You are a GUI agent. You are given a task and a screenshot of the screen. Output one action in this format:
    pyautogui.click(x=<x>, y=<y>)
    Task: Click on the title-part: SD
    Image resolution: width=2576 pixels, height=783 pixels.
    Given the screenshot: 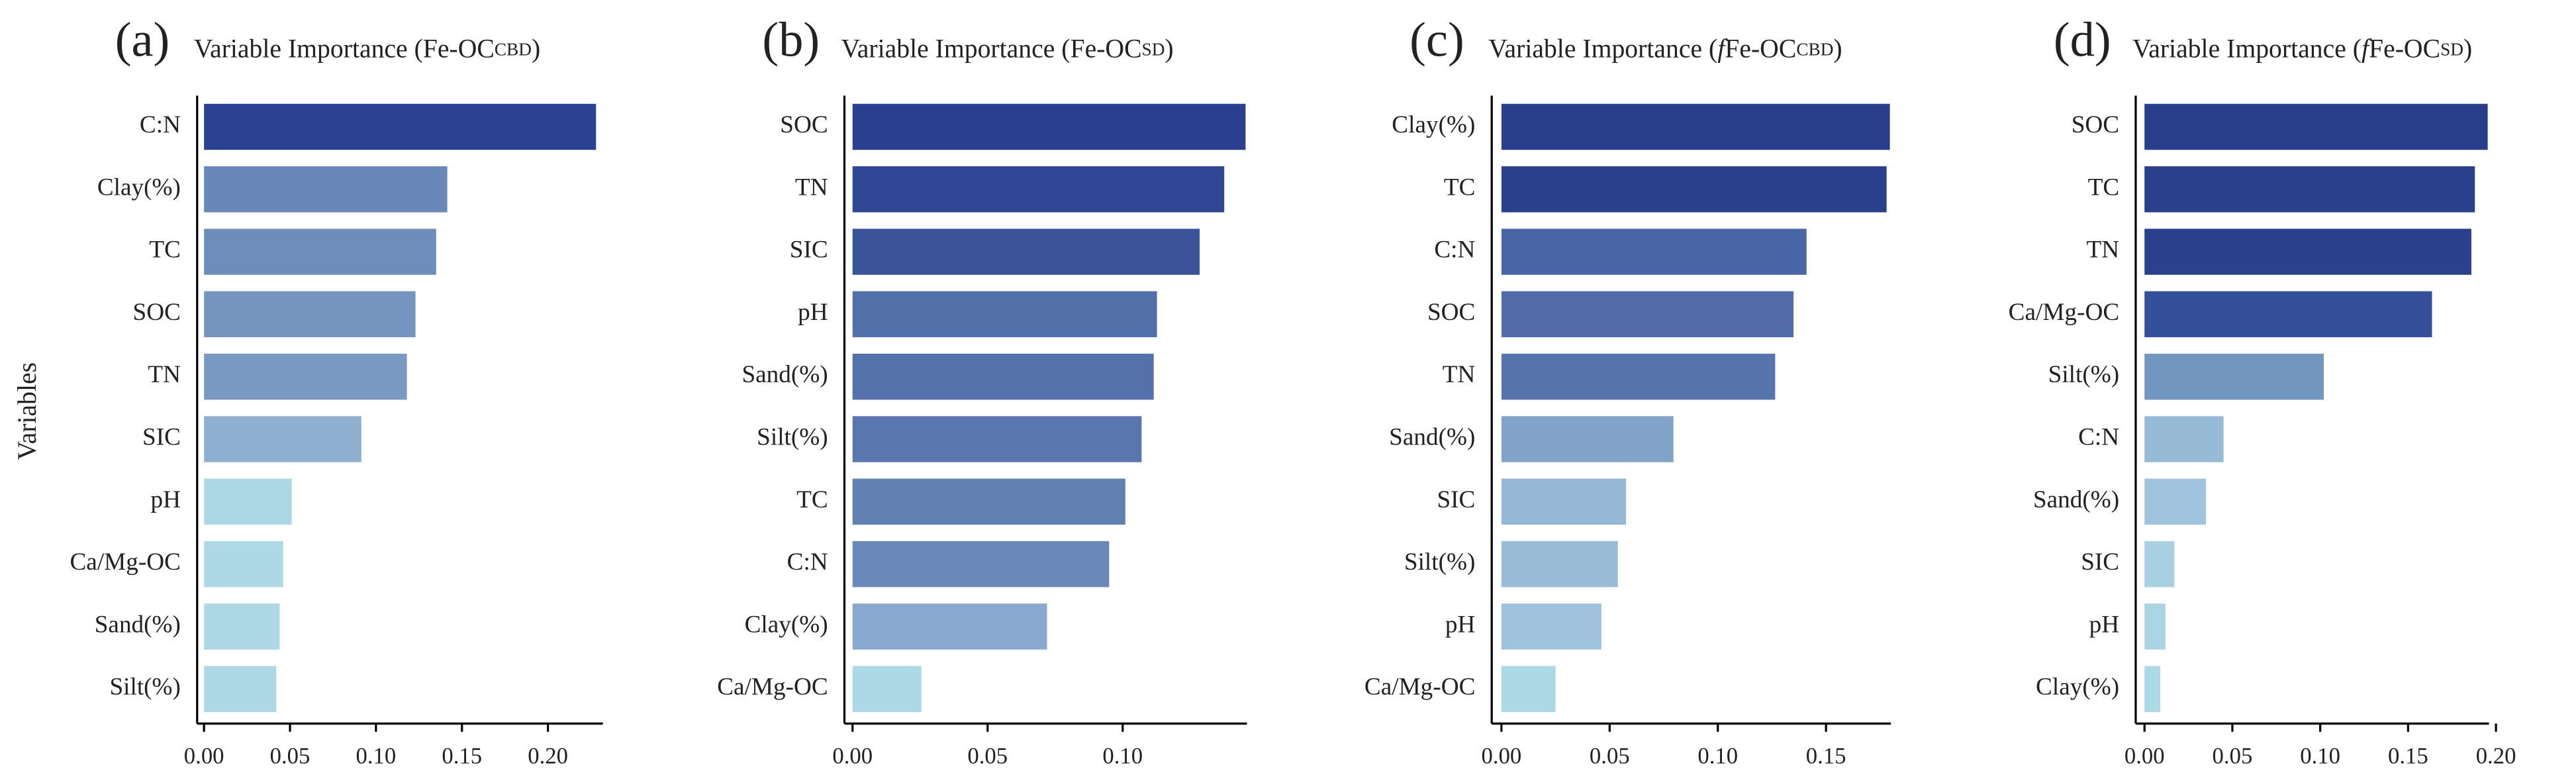 What is the action you would take?
    pyautogui.click(x=1153, y=50)
    